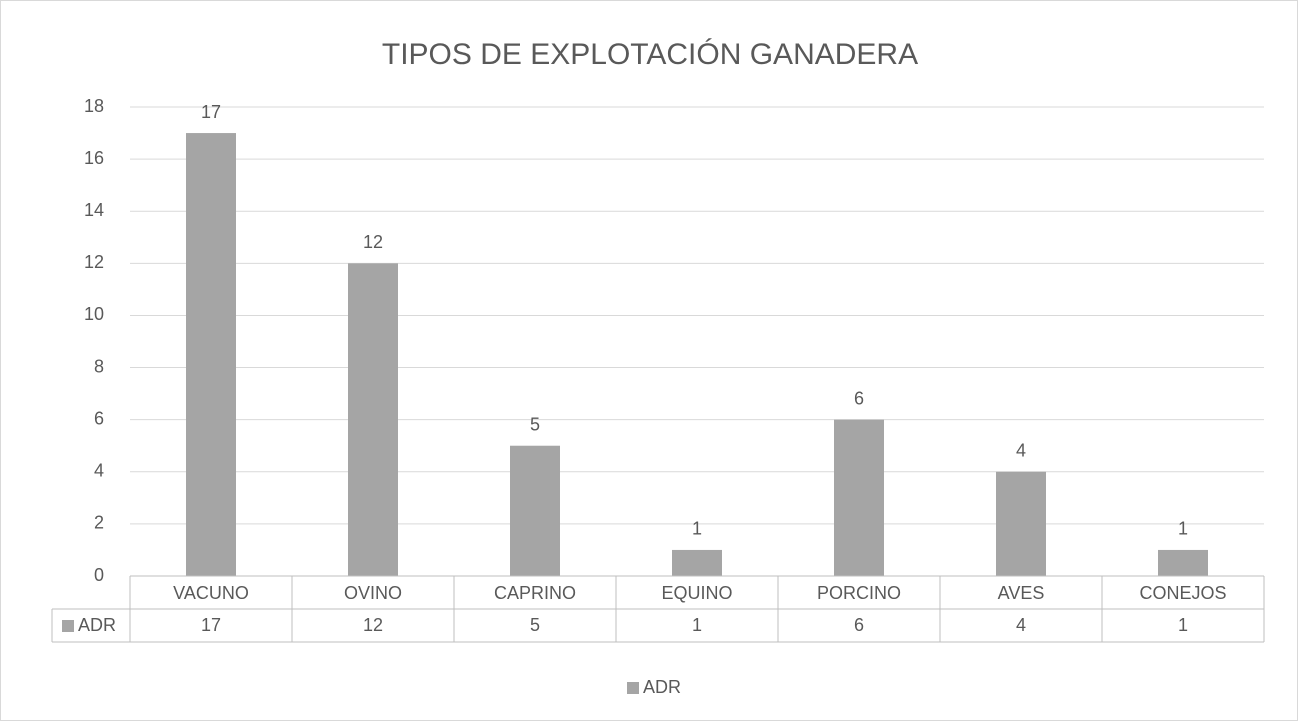  What do you see at coordinates (68, 626) in the screenshot?
I see `table-legend-key` at bounding box center [68, 626].